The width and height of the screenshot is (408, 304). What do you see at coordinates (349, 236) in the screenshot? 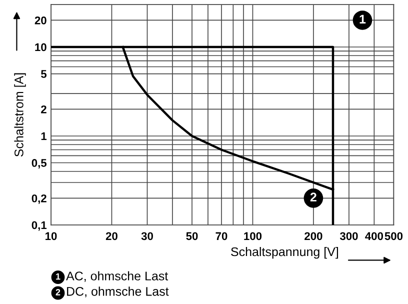
I see `x-tick-label: 300` at bounding box center [349, 236].